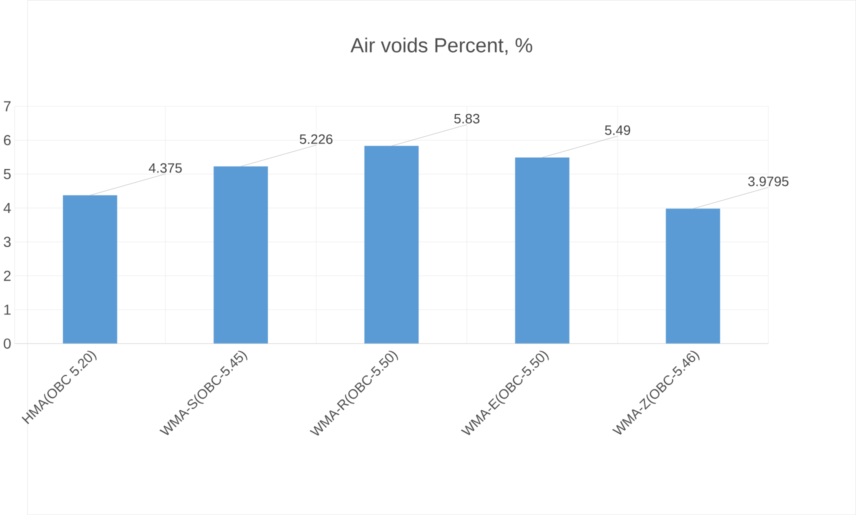  I want to click on data-label: 5.49, so click(617, 131).